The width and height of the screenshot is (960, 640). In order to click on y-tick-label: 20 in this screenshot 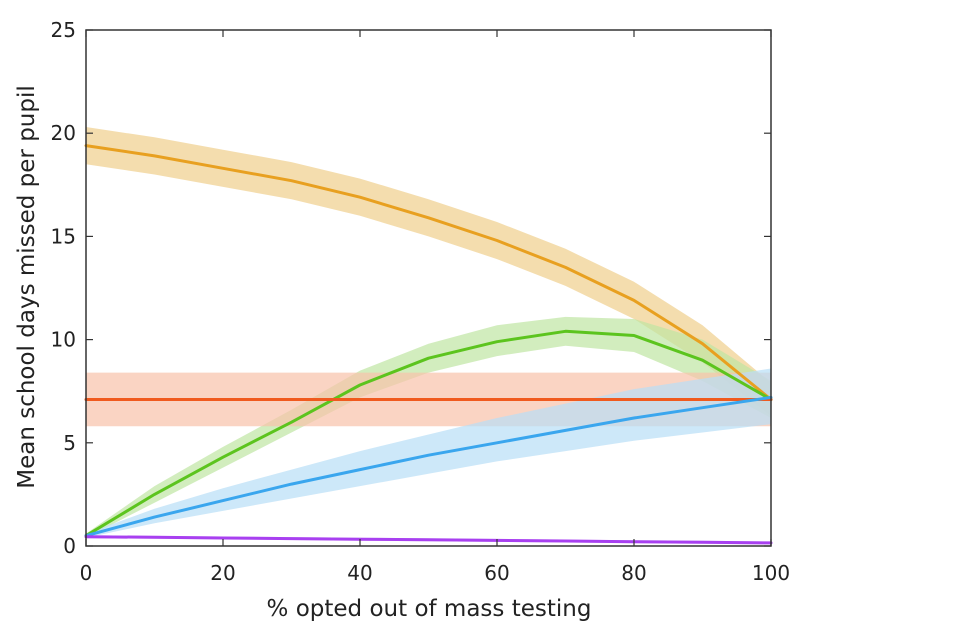, I will do `click(63, 133)`.